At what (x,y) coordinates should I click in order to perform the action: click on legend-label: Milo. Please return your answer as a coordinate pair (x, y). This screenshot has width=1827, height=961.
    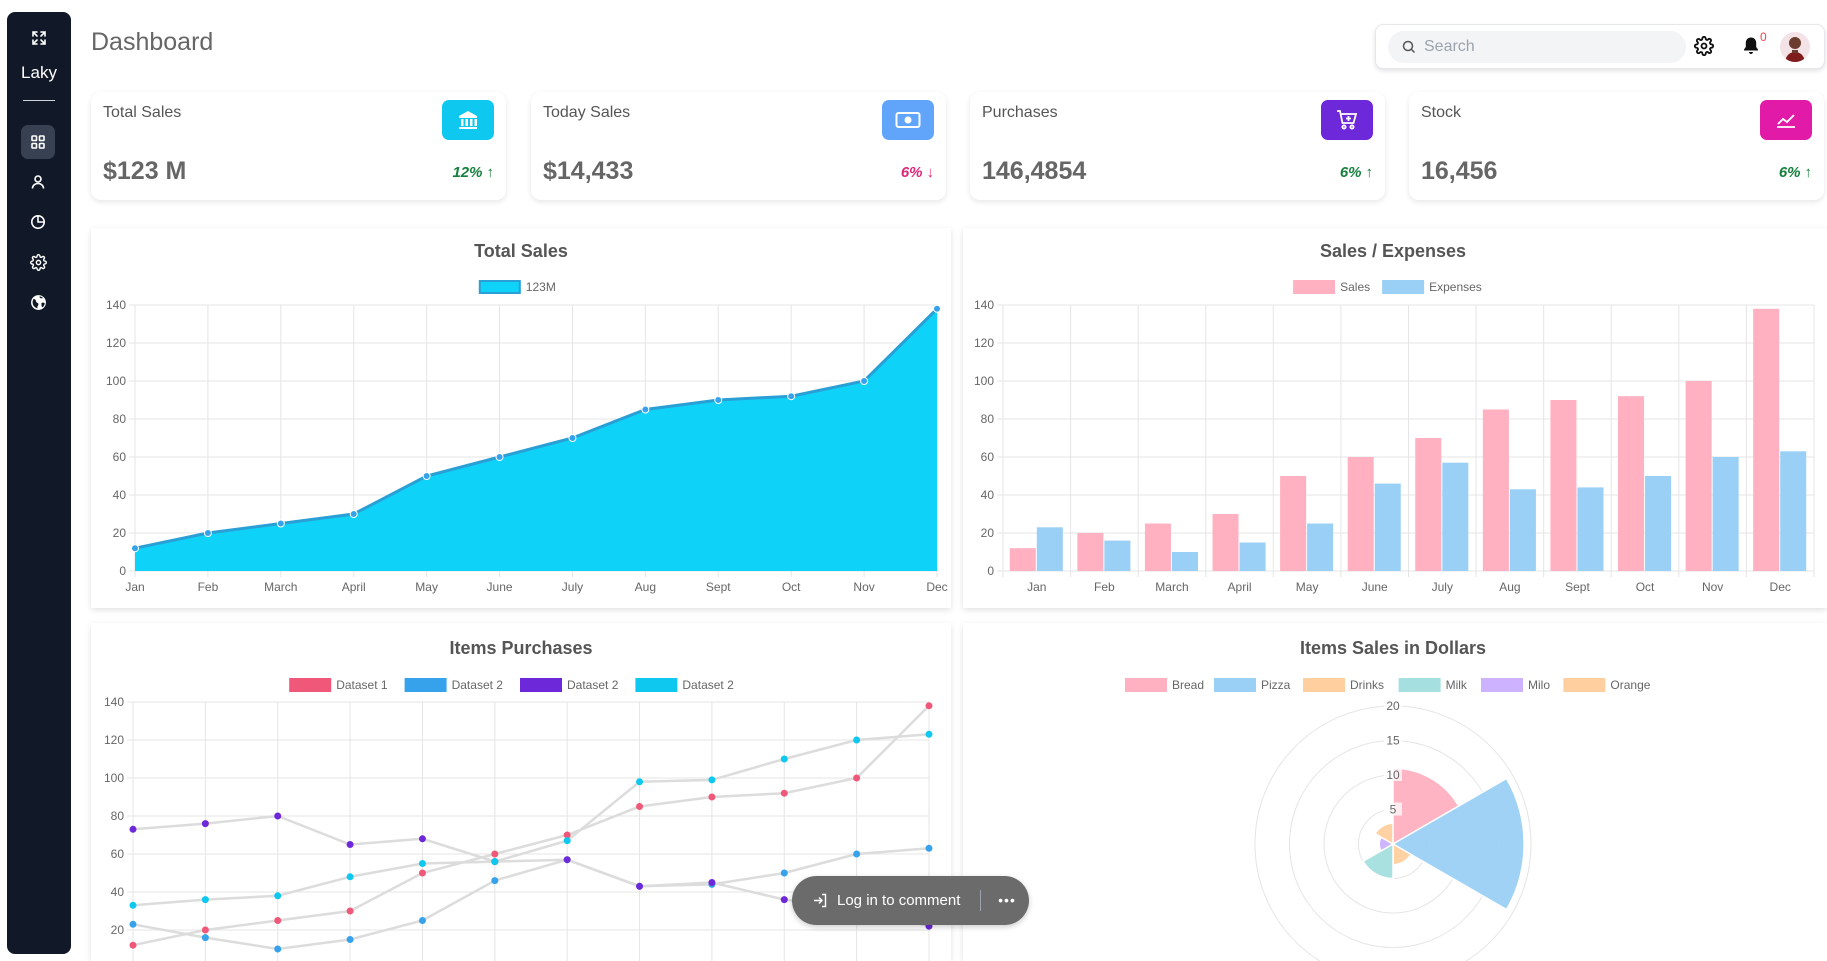
    Looking at the image, I should click on (1539, 685).